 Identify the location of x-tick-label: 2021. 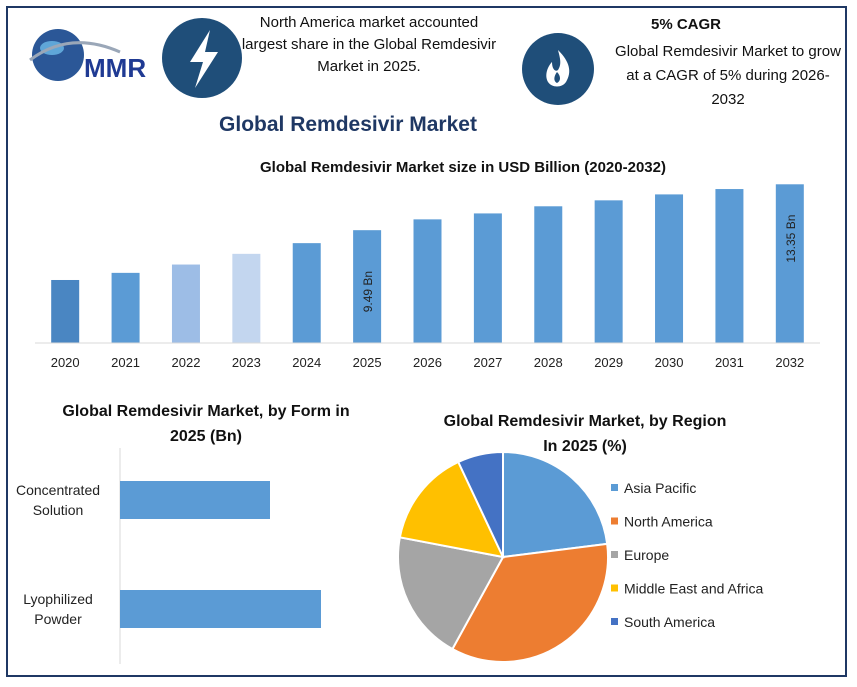
(125, 362).